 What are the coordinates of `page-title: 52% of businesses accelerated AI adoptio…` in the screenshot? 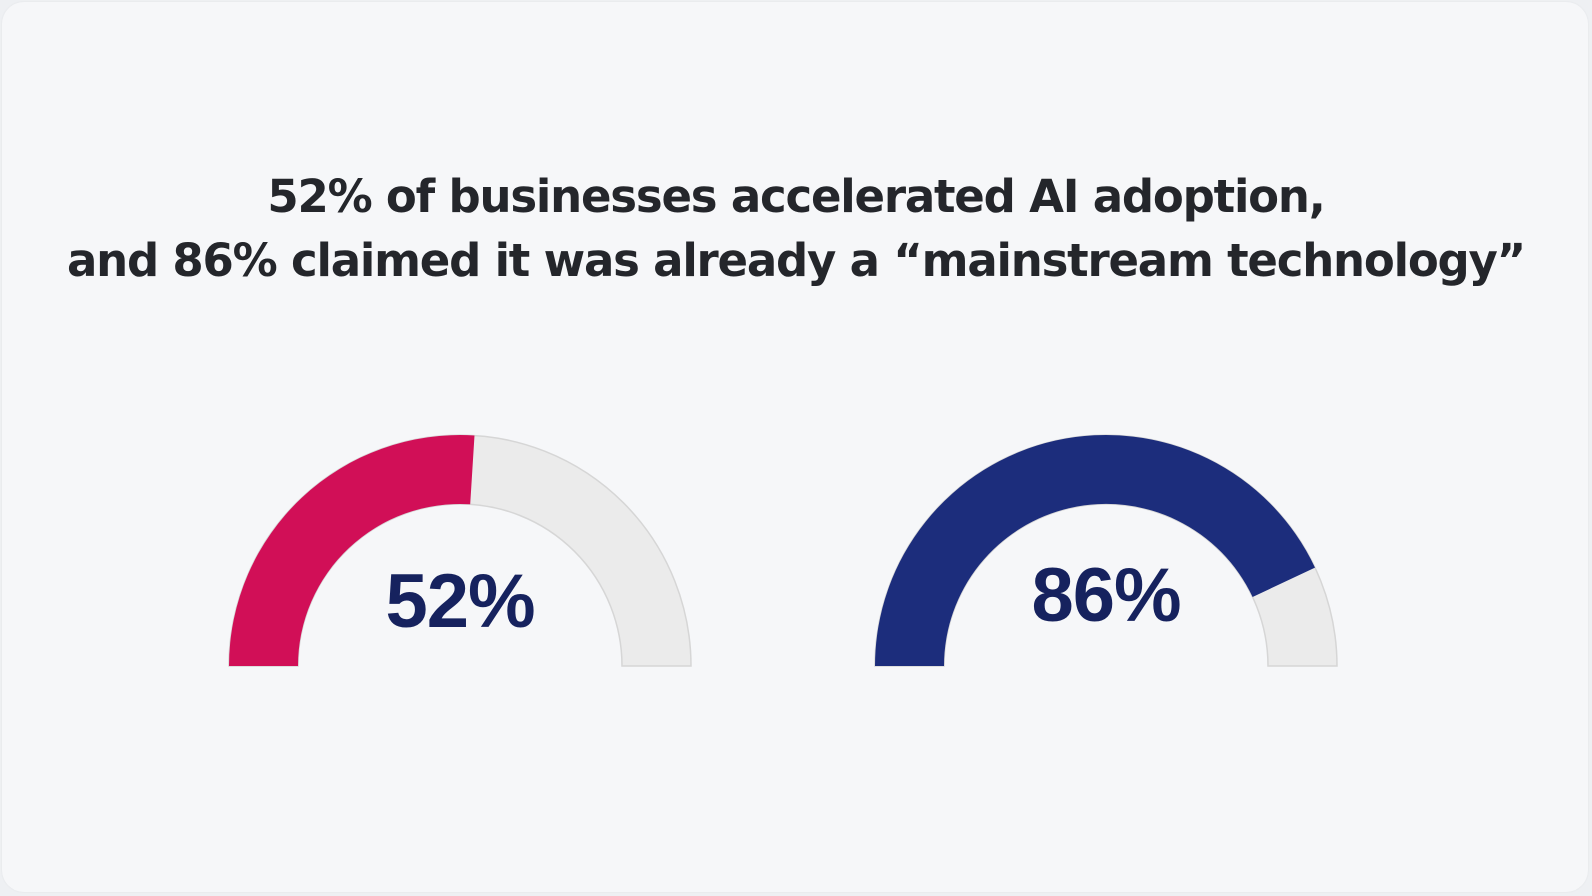 It's located at (796, 229).